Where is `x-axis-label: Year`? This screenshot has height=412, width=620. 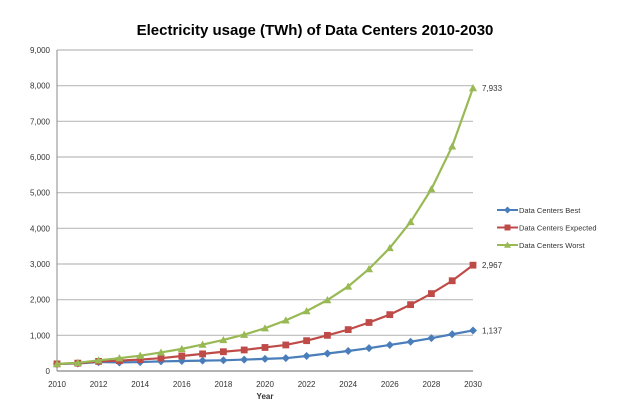 x-axis-label: Year is located at coordinates (265, 396).